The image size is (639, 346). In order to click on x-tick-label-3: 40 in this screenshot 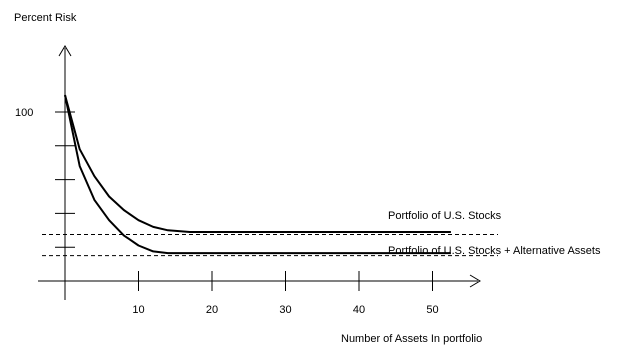, I will do `click(359, 310)`.